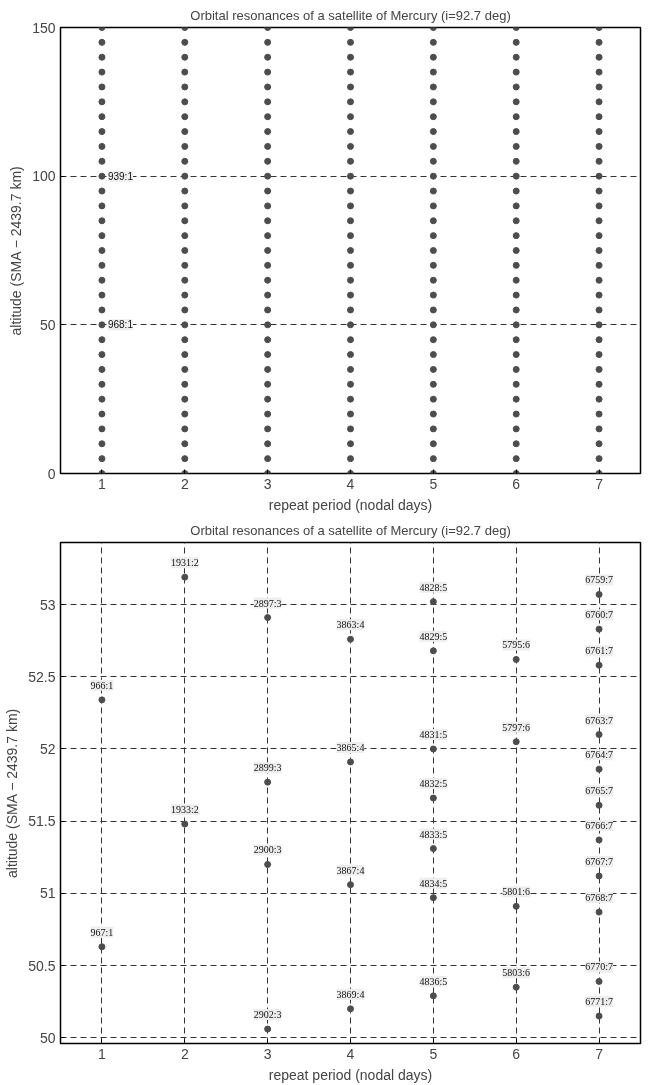  I want to click on y-tick-label: 50.5, so click(42, 965).